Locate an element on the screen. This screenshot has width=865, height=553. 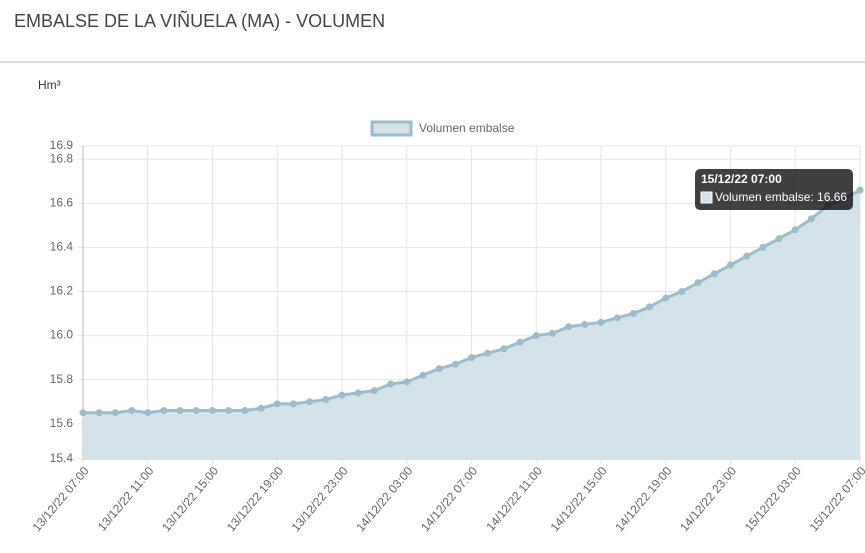
x-tick-label: 14/12/22 15:00 is located at coordinates (579, 499).